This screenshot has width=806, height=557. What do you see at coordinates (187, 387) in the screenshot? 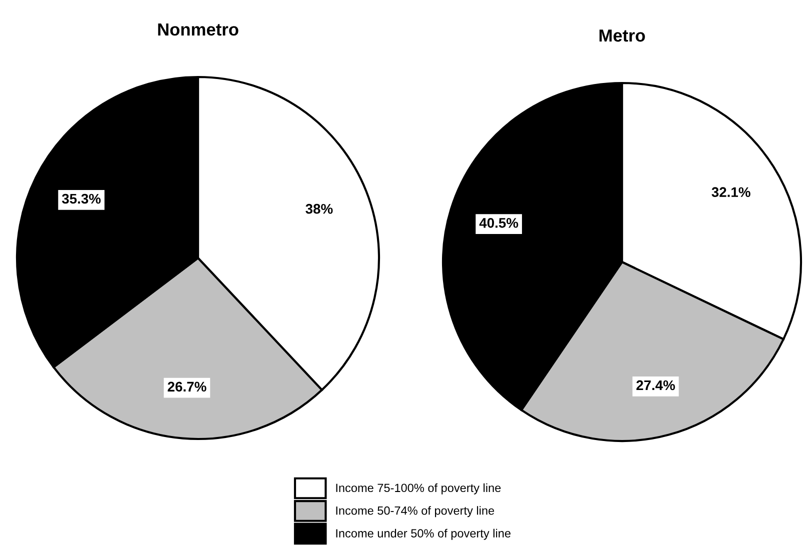
I see `data-label: 26.7%` at bounding box center [187, 387].